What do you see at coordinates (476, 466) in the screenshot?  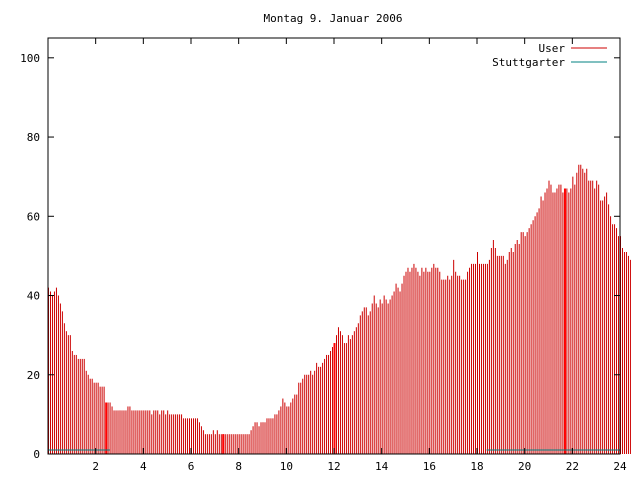 I see `x-tick-label: 18` at bounding box center [476, 466].